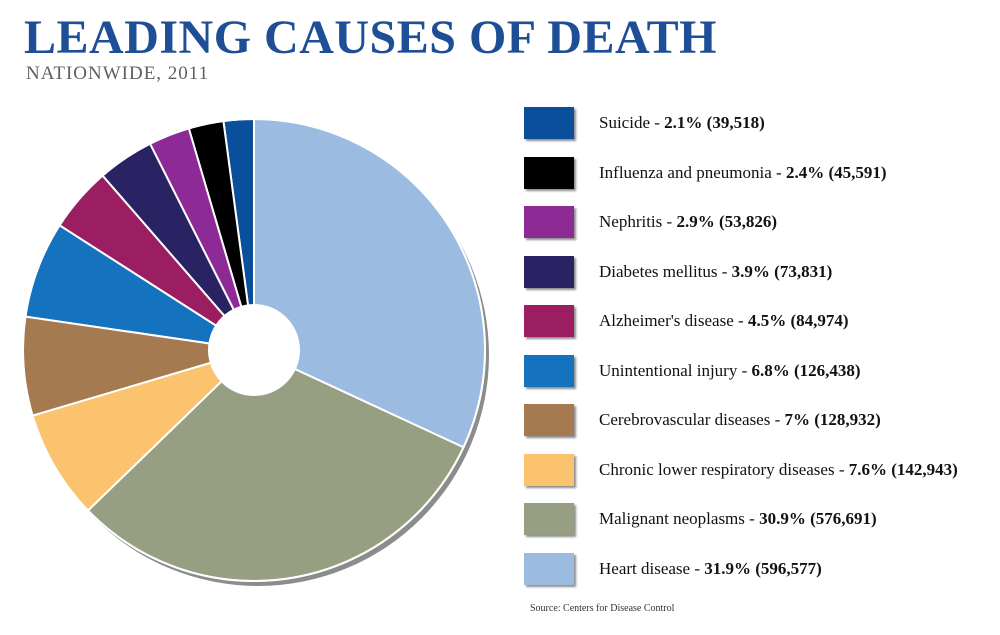 This screenshot has width=1000, height=635. I want to click on legend-label: Suicide - 2.1% (39,518), so click(682, 123).